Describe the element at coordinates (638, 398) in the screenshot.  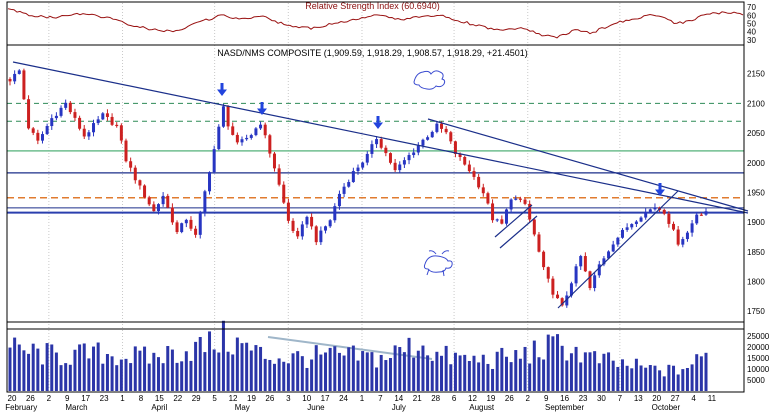
I see `date-tick-label: 13` at that location.